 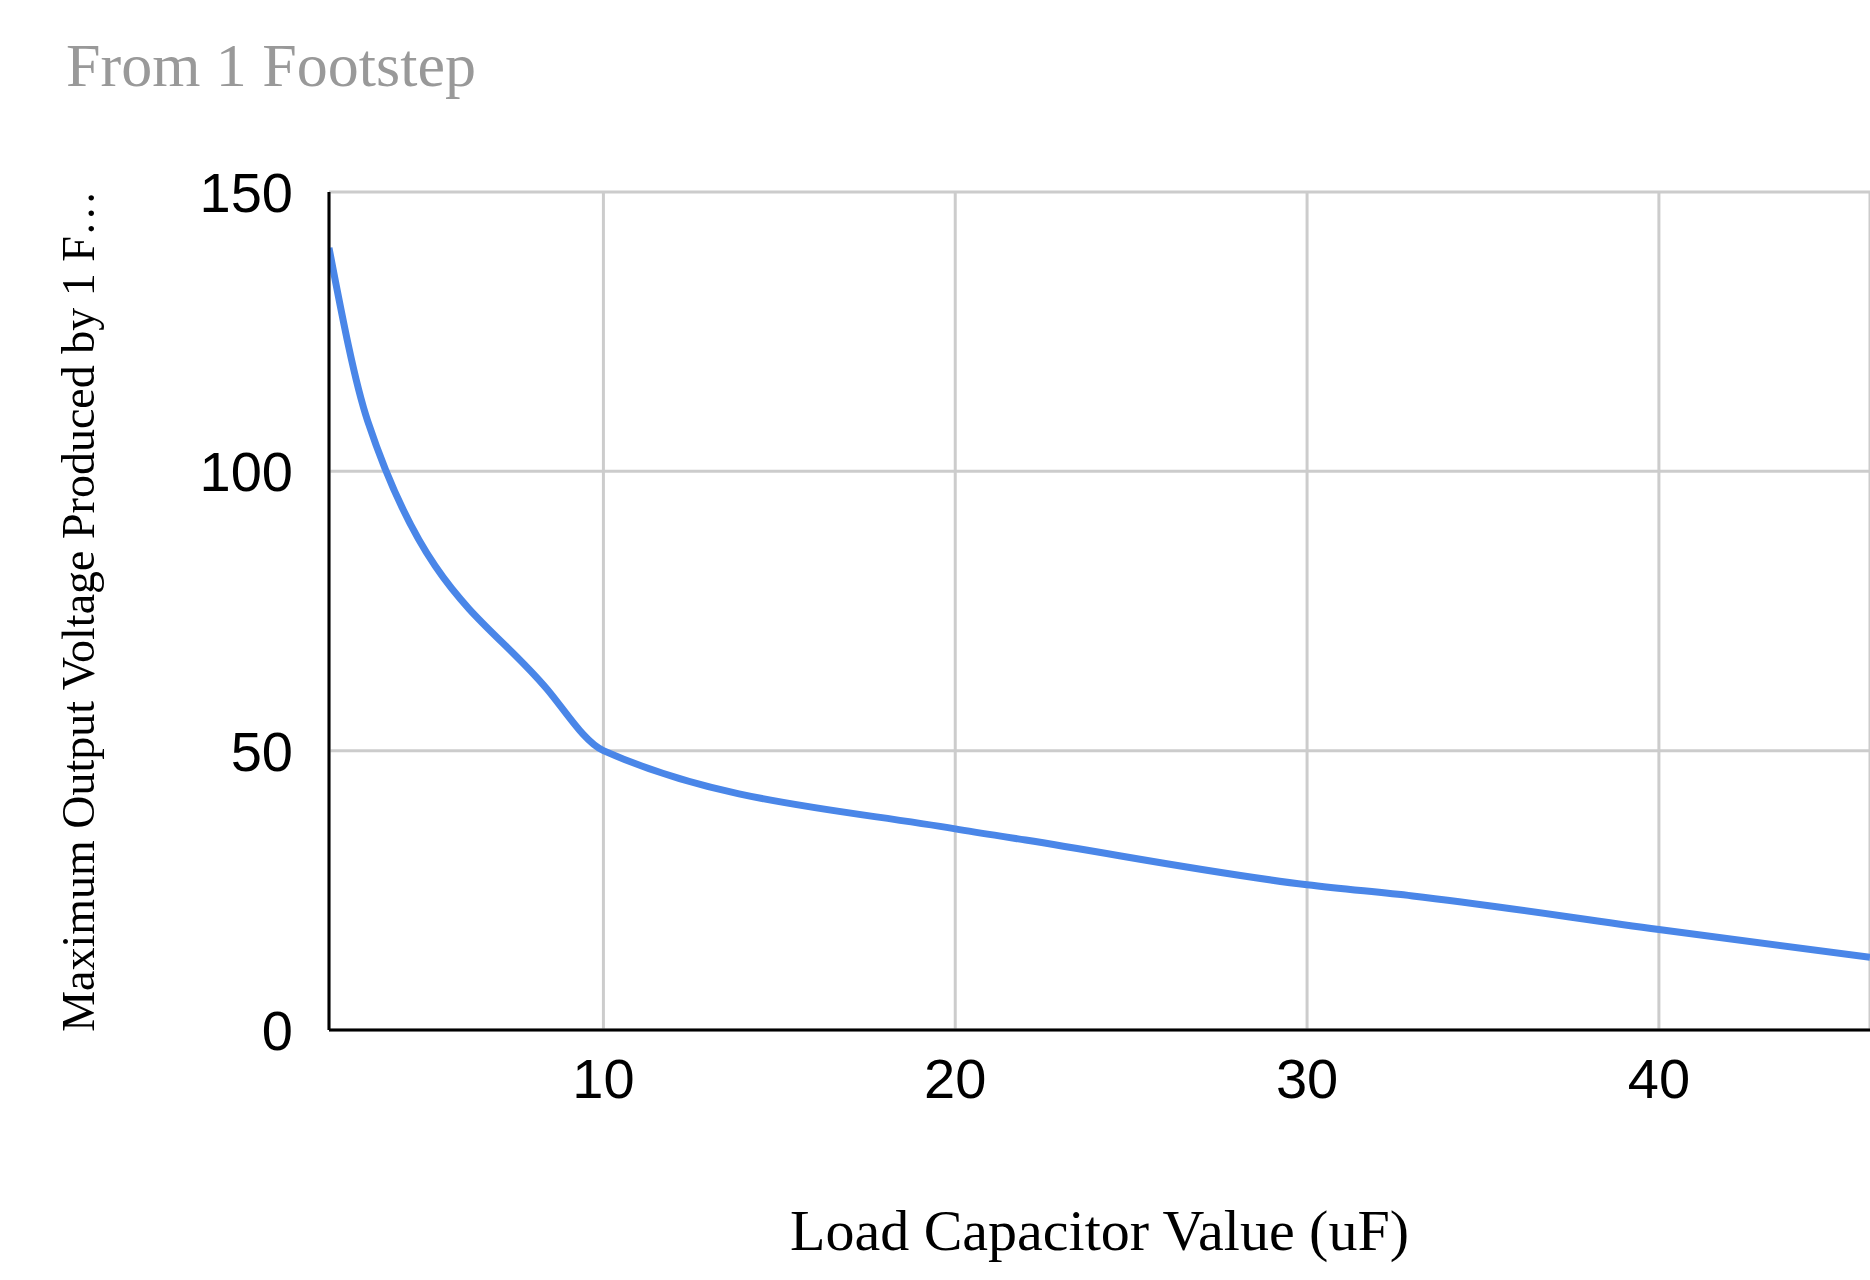 I want to click on y-tick-label: 100, so click(x=246, y=472).